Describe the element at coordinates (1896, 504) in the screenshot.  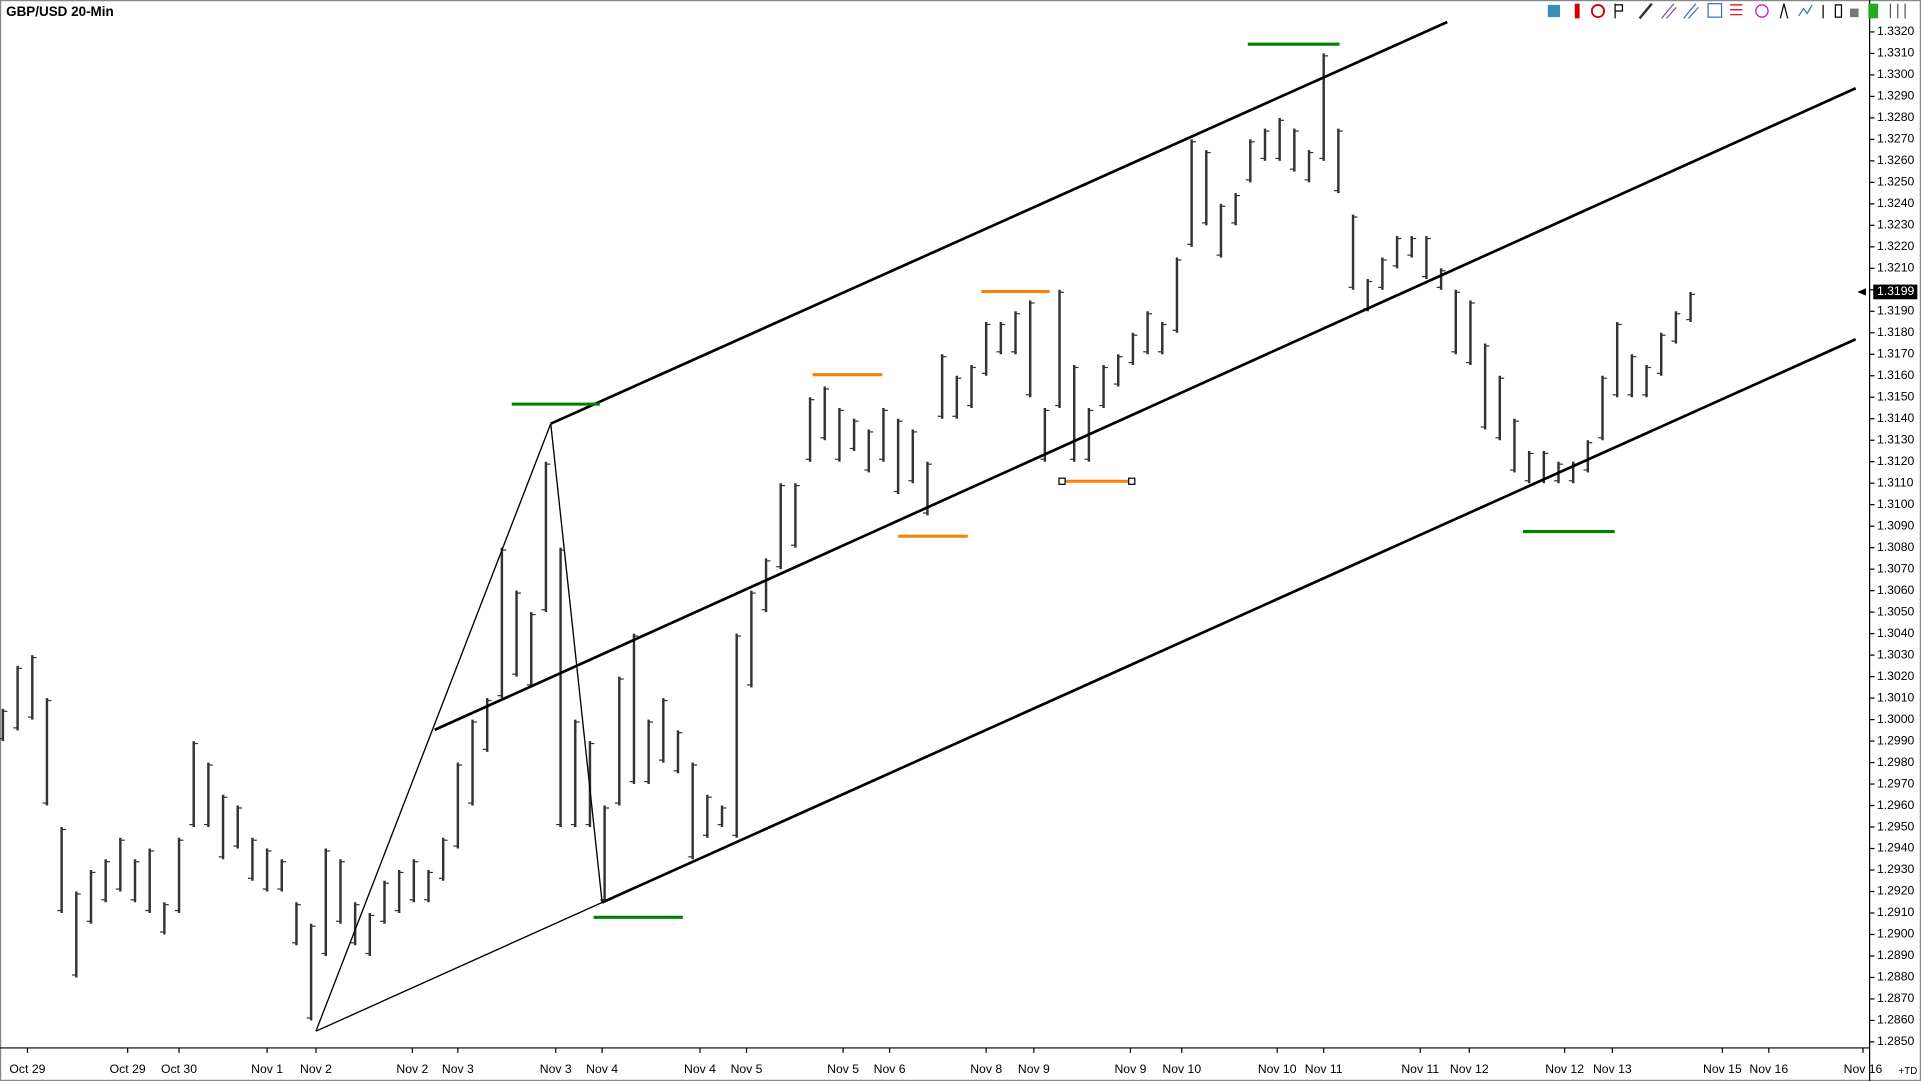
I see `y-tick-label: 1.3100` at that location.